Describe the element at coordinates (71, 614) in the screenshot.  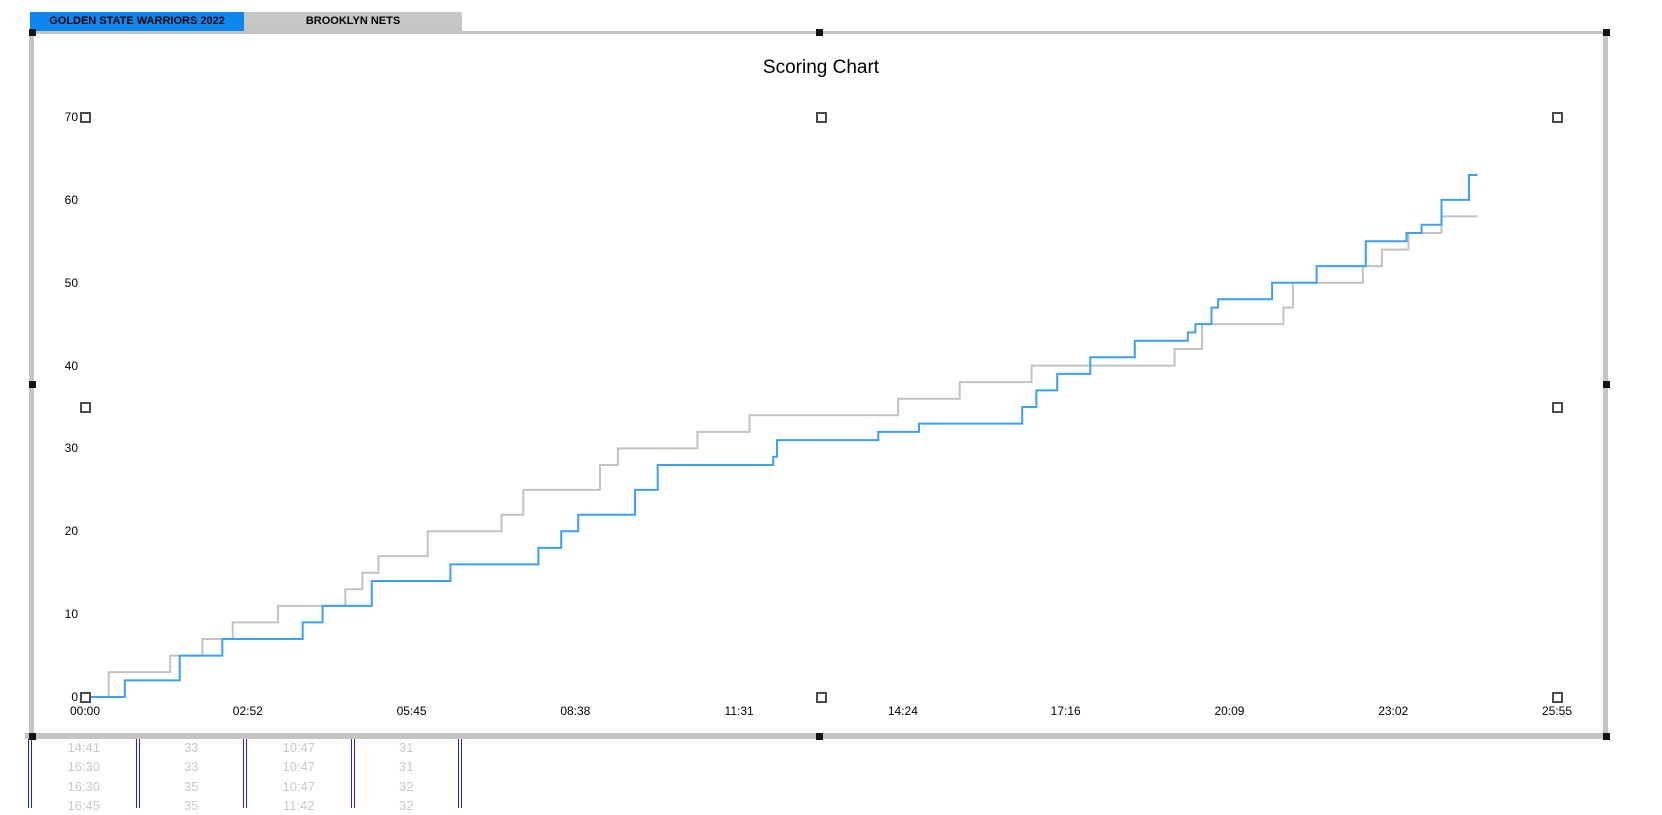
I see `y-tick-label: 10` at that location.